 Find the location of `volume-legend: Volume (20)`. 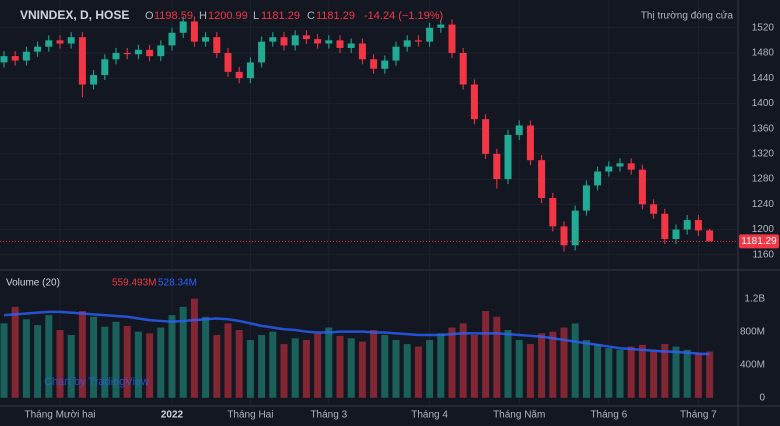

volume-legend: Volume (20) is located at coordinates (33, 283).